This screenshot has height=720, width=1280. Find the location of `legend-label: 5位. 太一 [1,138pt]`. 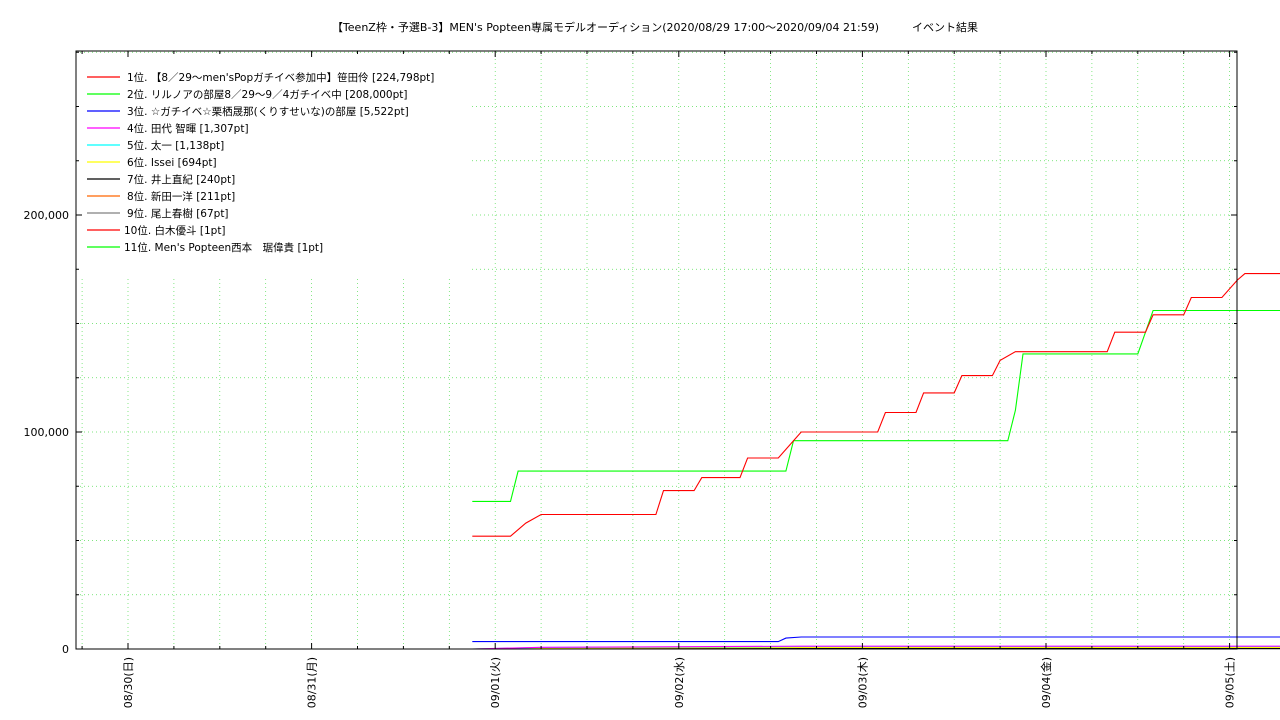

legend-label: 5位. 太一 [1,138pt] is located at coordinates (175, 145).